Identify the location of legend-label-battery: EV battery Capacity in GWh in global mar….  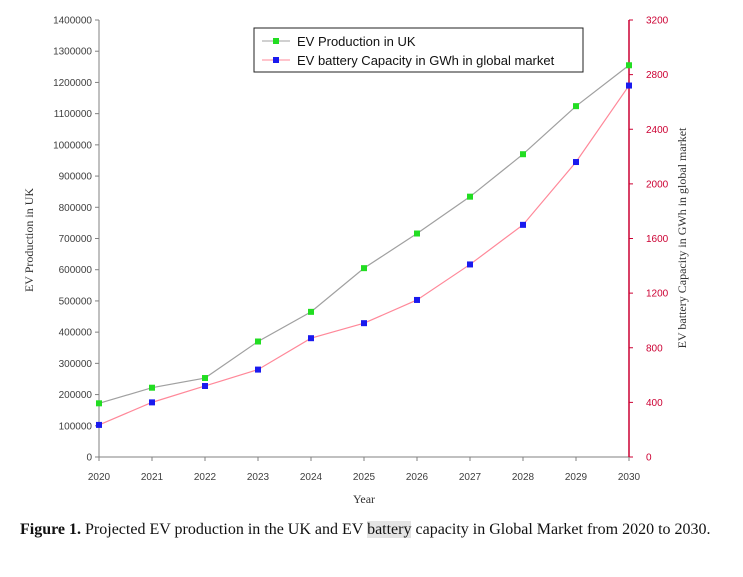
(426, 60).